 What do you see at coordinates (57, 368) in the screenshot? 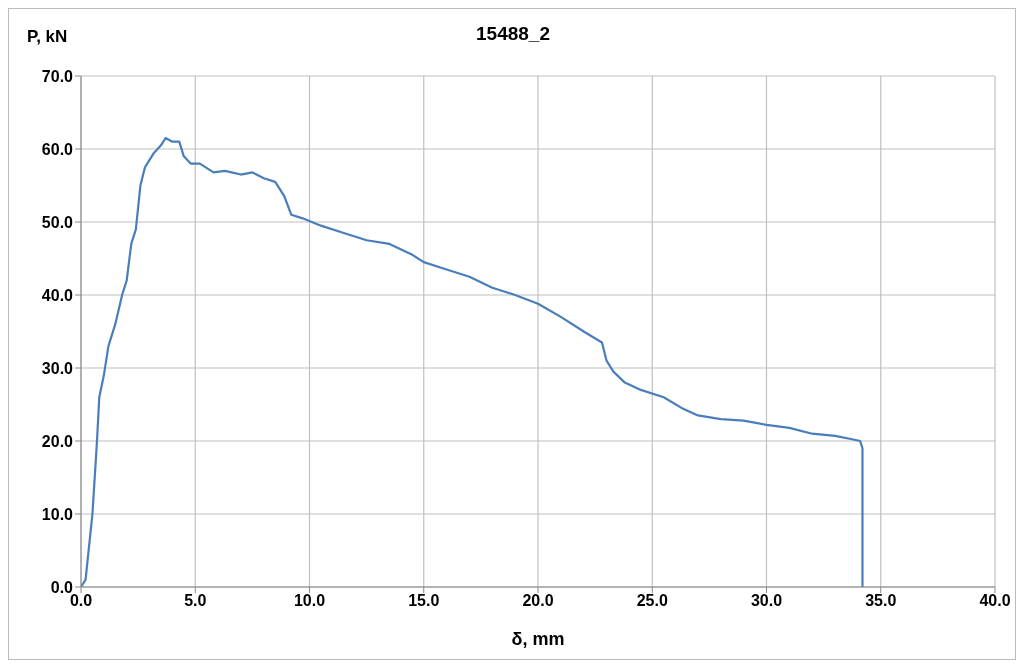
I see `y-tick-label: 30.0` at bounding box center [57, 368].